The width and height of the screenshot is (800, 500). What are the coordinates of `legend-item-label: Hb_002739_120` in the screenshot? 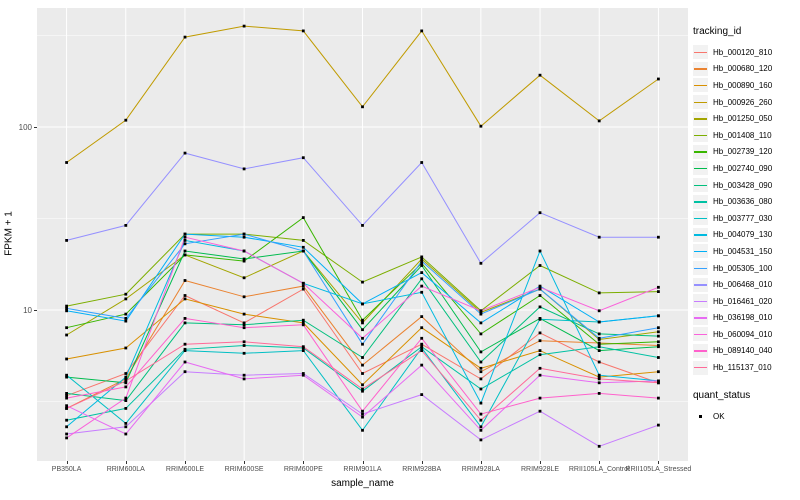 It's located at (743, 152).